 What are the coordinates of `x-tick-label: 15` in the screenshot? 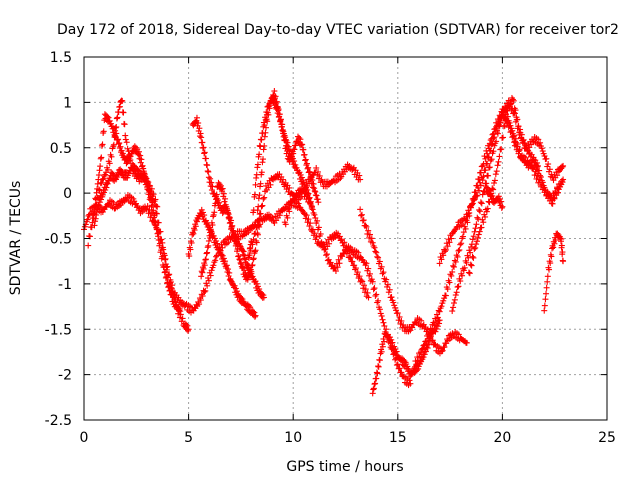 It's located at (398, 438).